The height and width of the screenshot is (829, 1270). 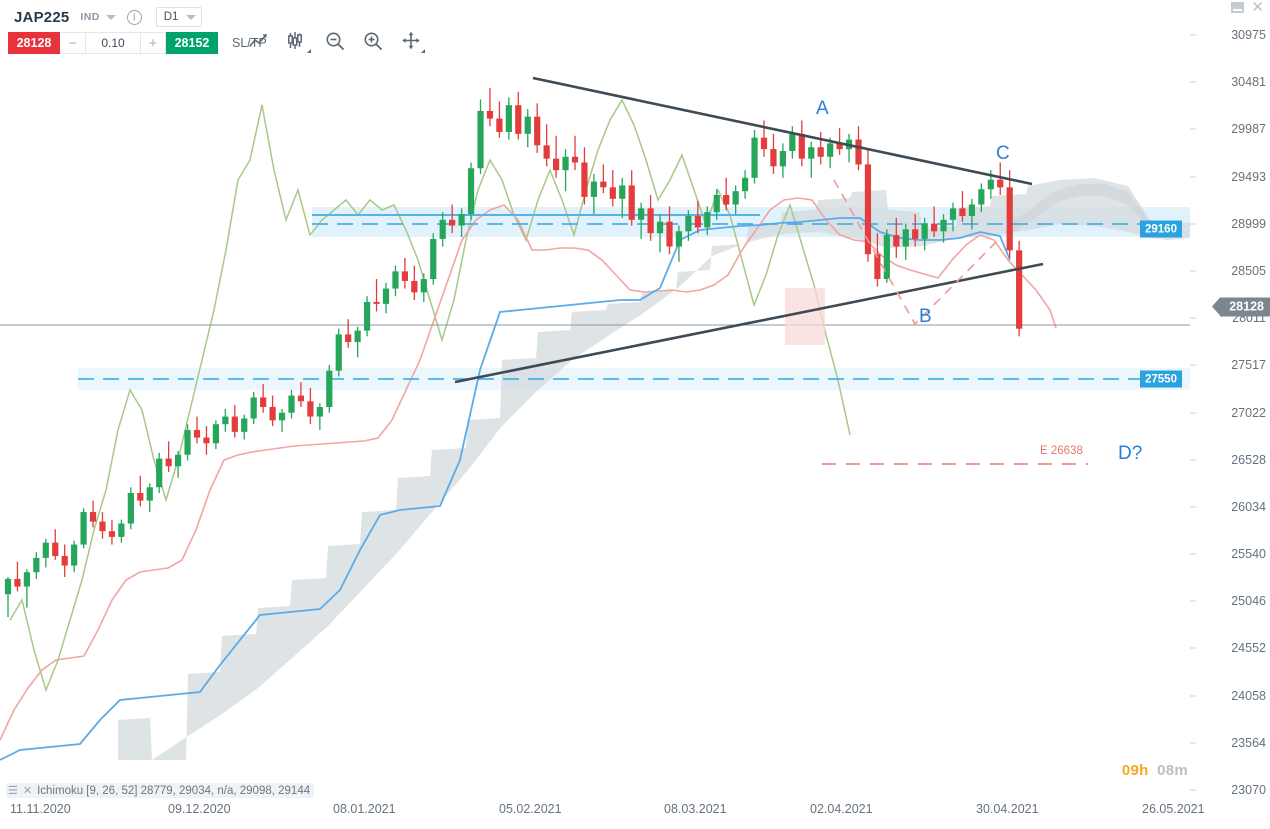 I want to click on price-axis-tick-label: 27022, so click(x=1248, y=412).